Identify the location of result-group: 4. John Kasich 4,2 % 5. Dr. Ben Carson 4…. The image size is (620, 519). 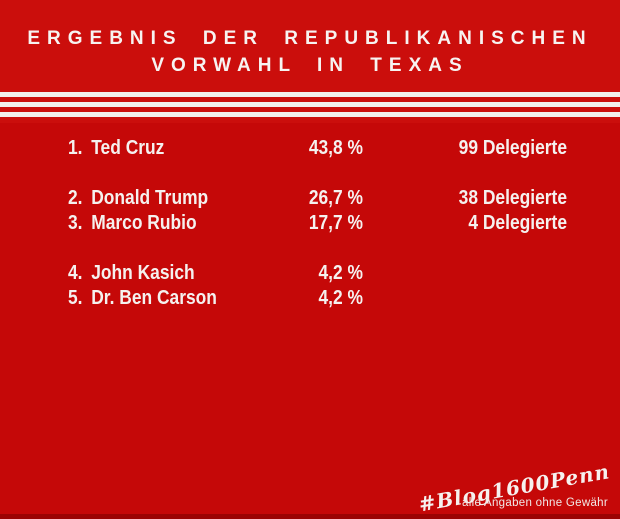
(310, 286).